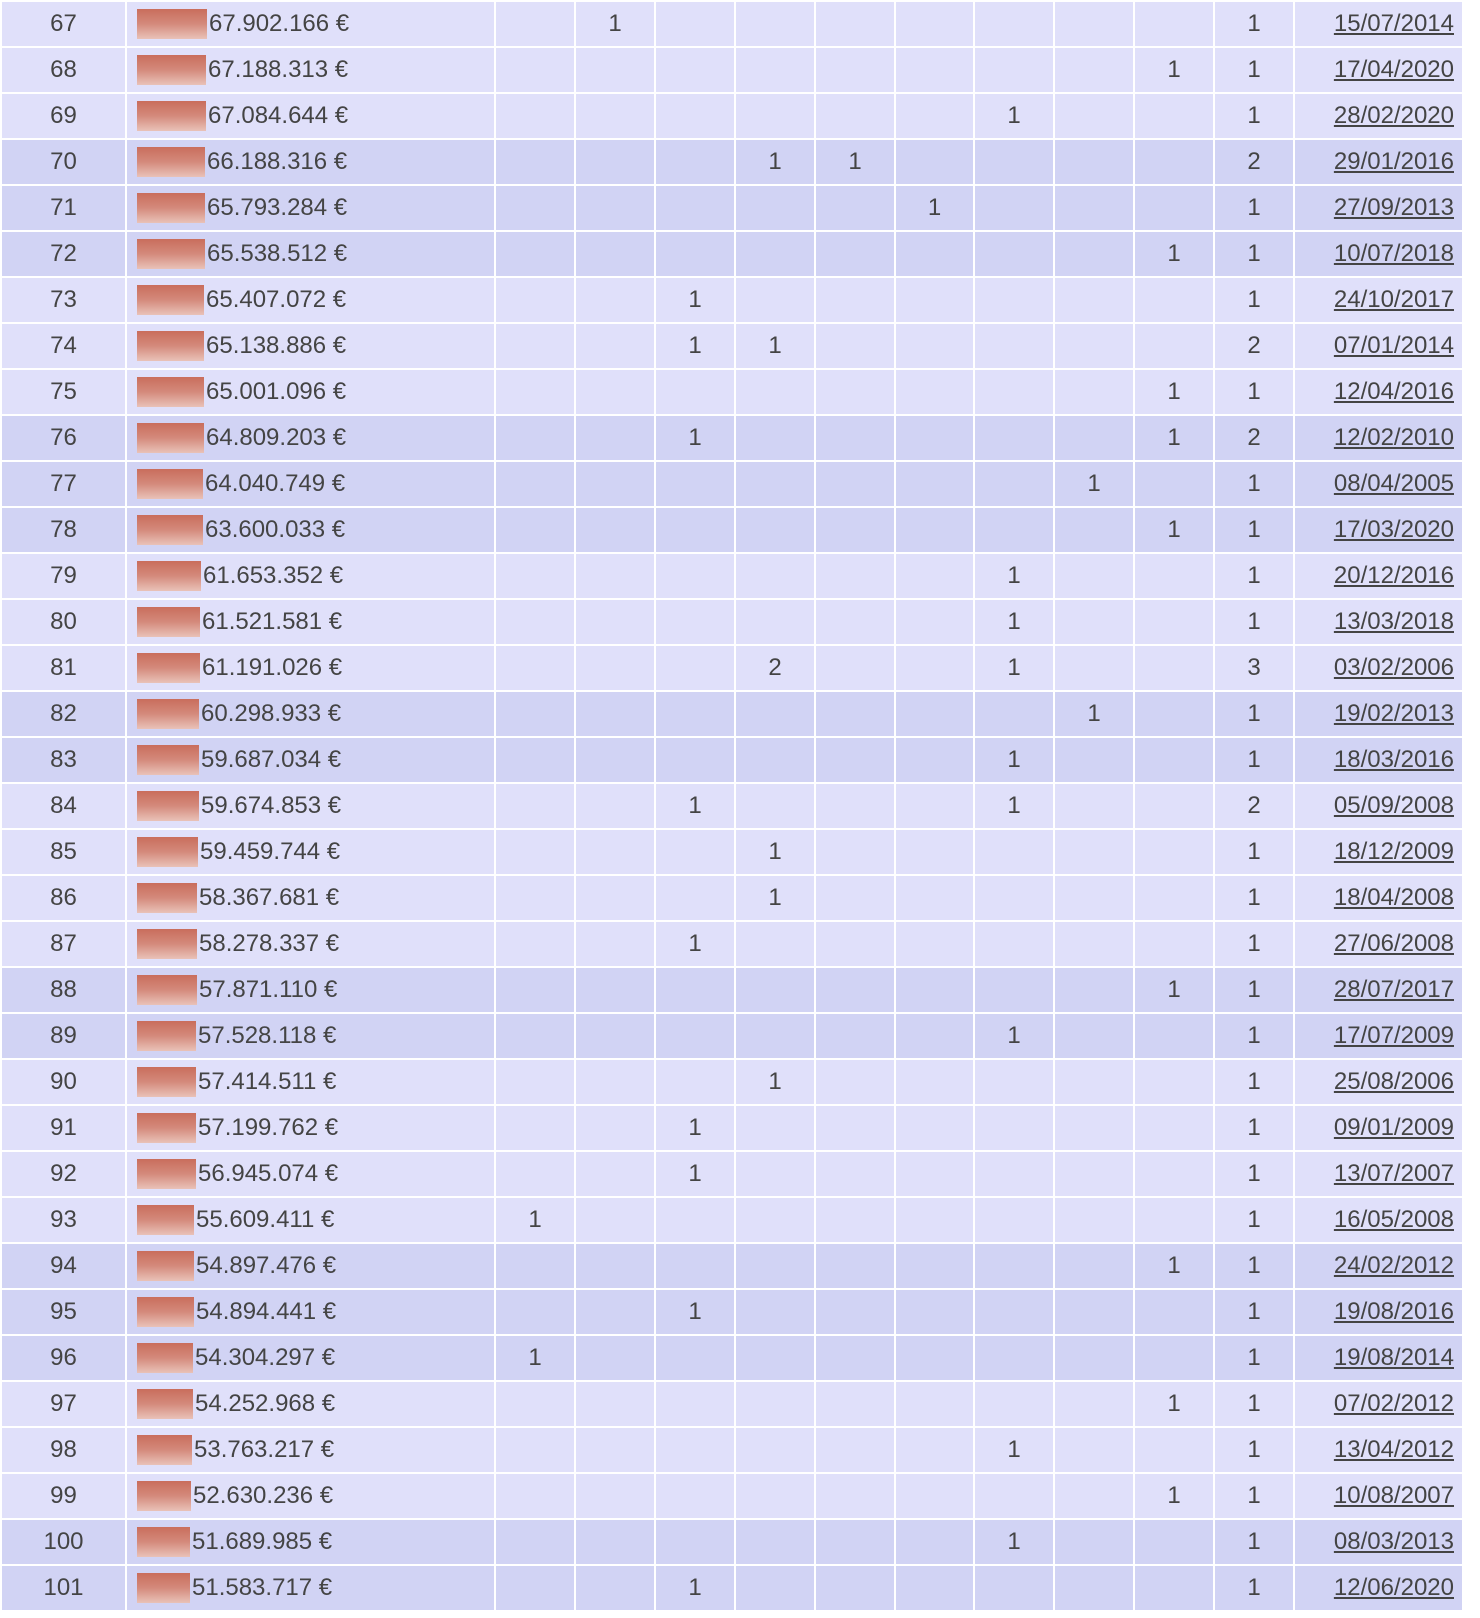 This screenshot has height=1618, width=1480. I want to click on date-link: 20/12/2016, so click(1393, 575).